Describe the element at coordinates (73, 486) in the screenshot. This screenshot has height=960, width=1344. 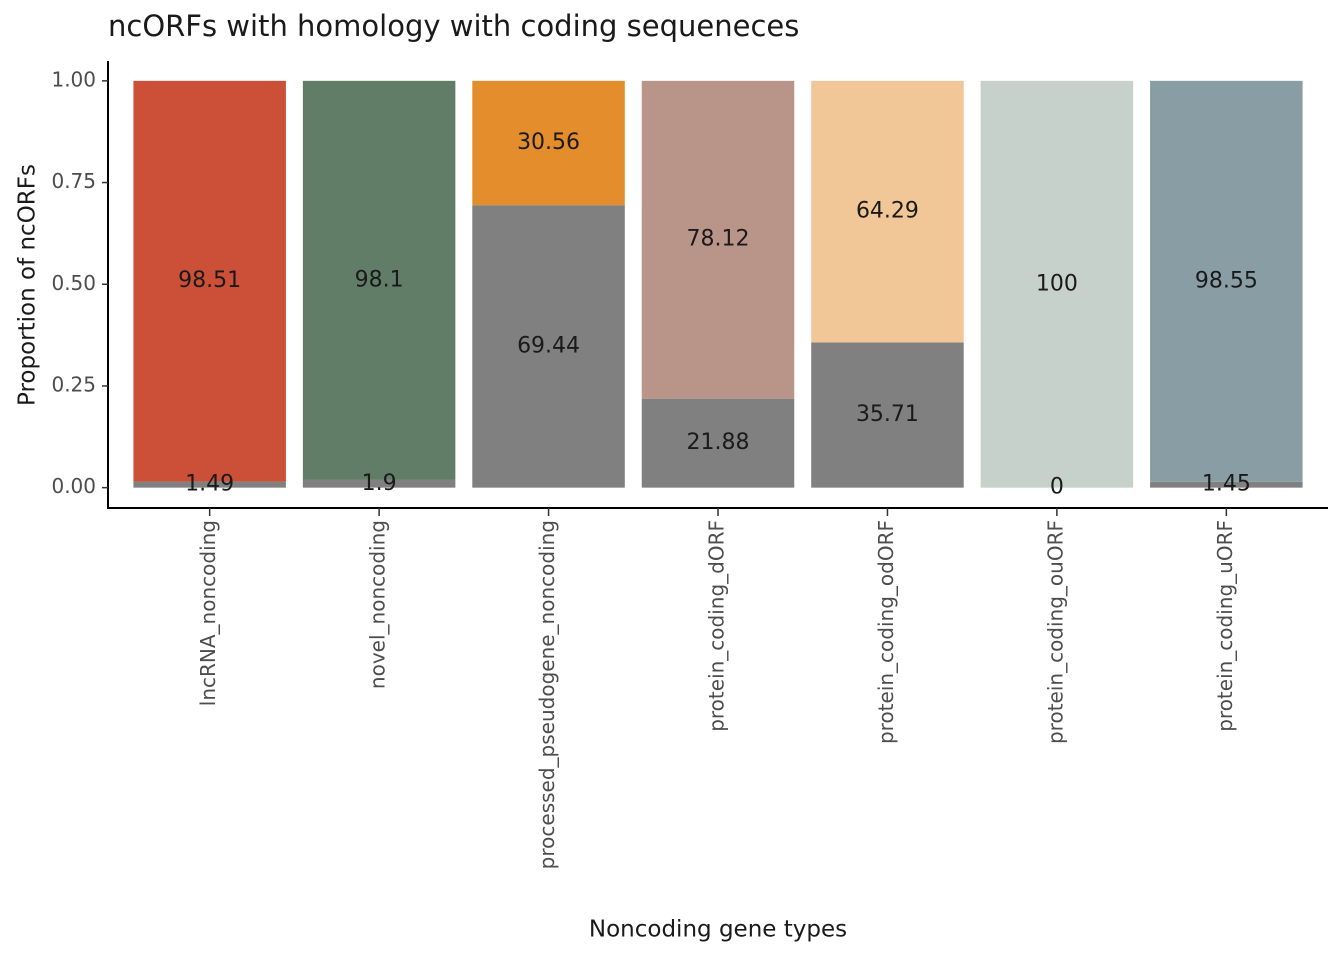
I see `y-tick-label: 0.00` at that location.